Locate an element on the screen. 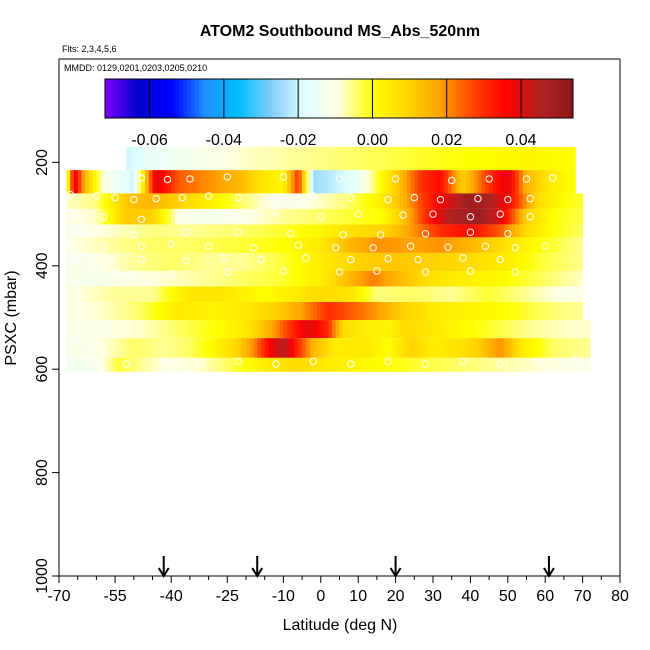 This screenshot has height=650, width=650. y-tick-label: 400 is located at coordinates (42, 265).